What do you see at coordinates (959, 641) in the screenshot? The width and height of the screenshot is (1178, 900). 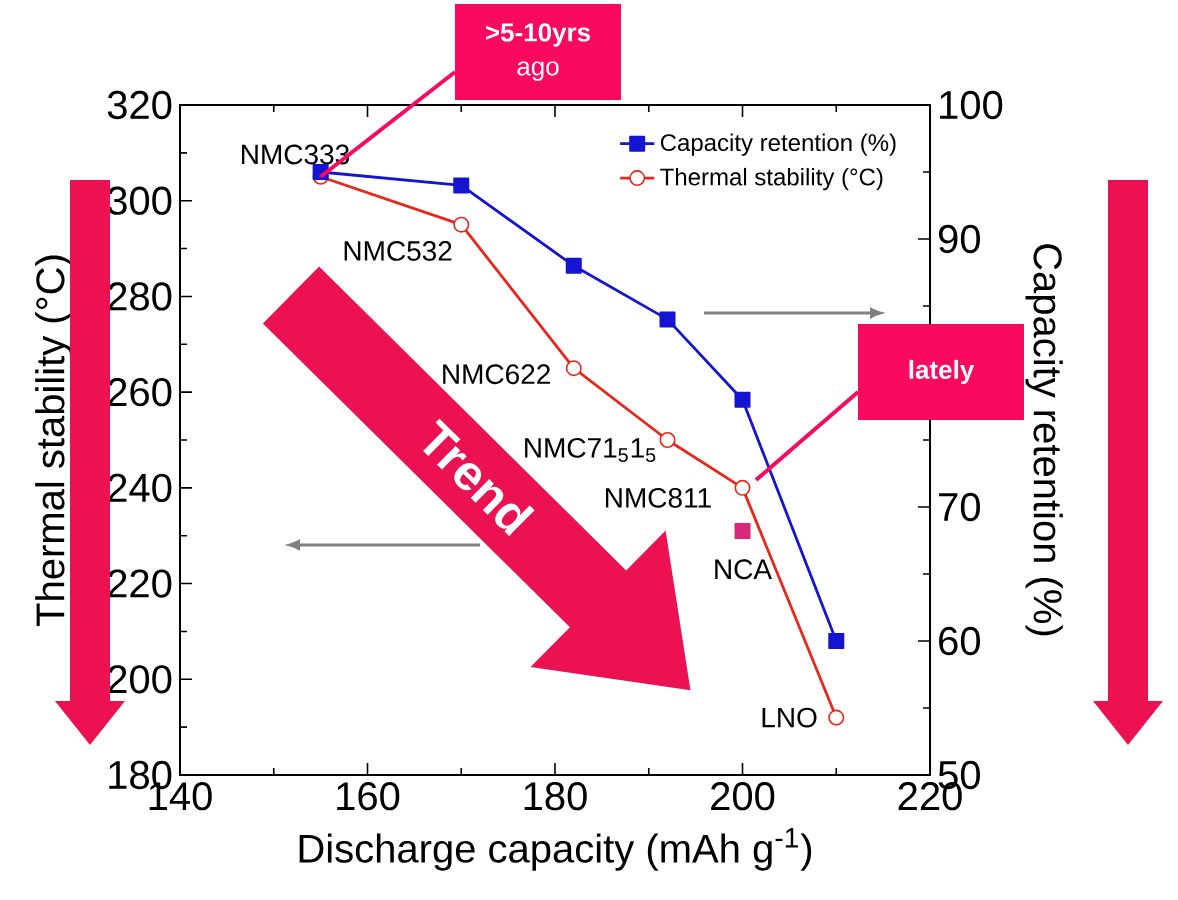 I see `y2-tick-label: 60` at bounding box center [959, 641].